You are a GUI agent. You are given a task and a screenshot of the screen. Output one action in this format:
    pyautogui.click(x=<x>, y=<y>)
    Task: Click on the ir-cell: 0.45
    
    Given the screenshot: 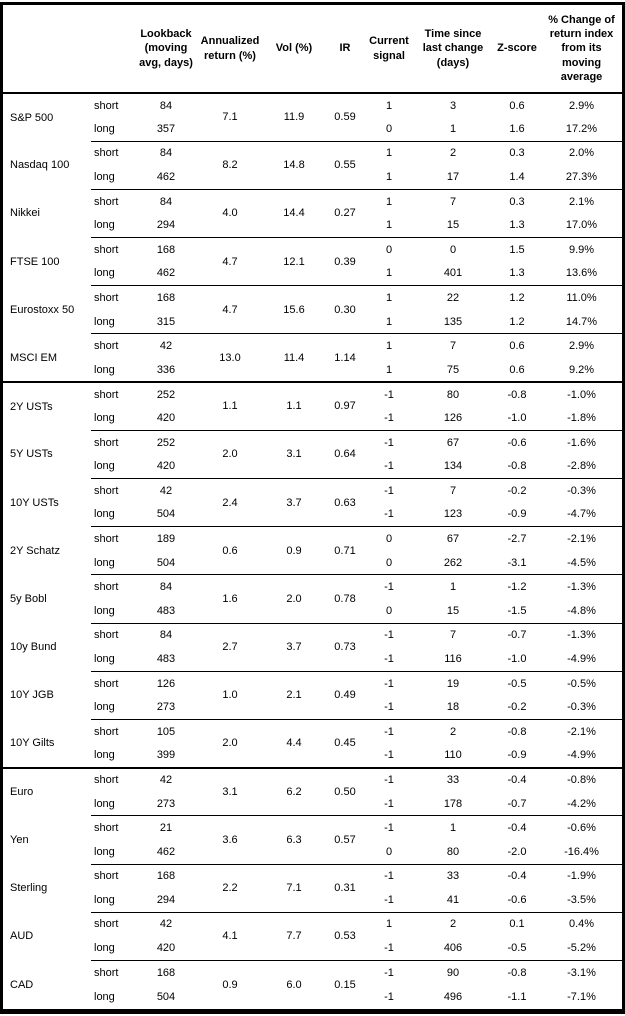 What is the action you would take?
    pyautogui.click(x=345, y=743)
    